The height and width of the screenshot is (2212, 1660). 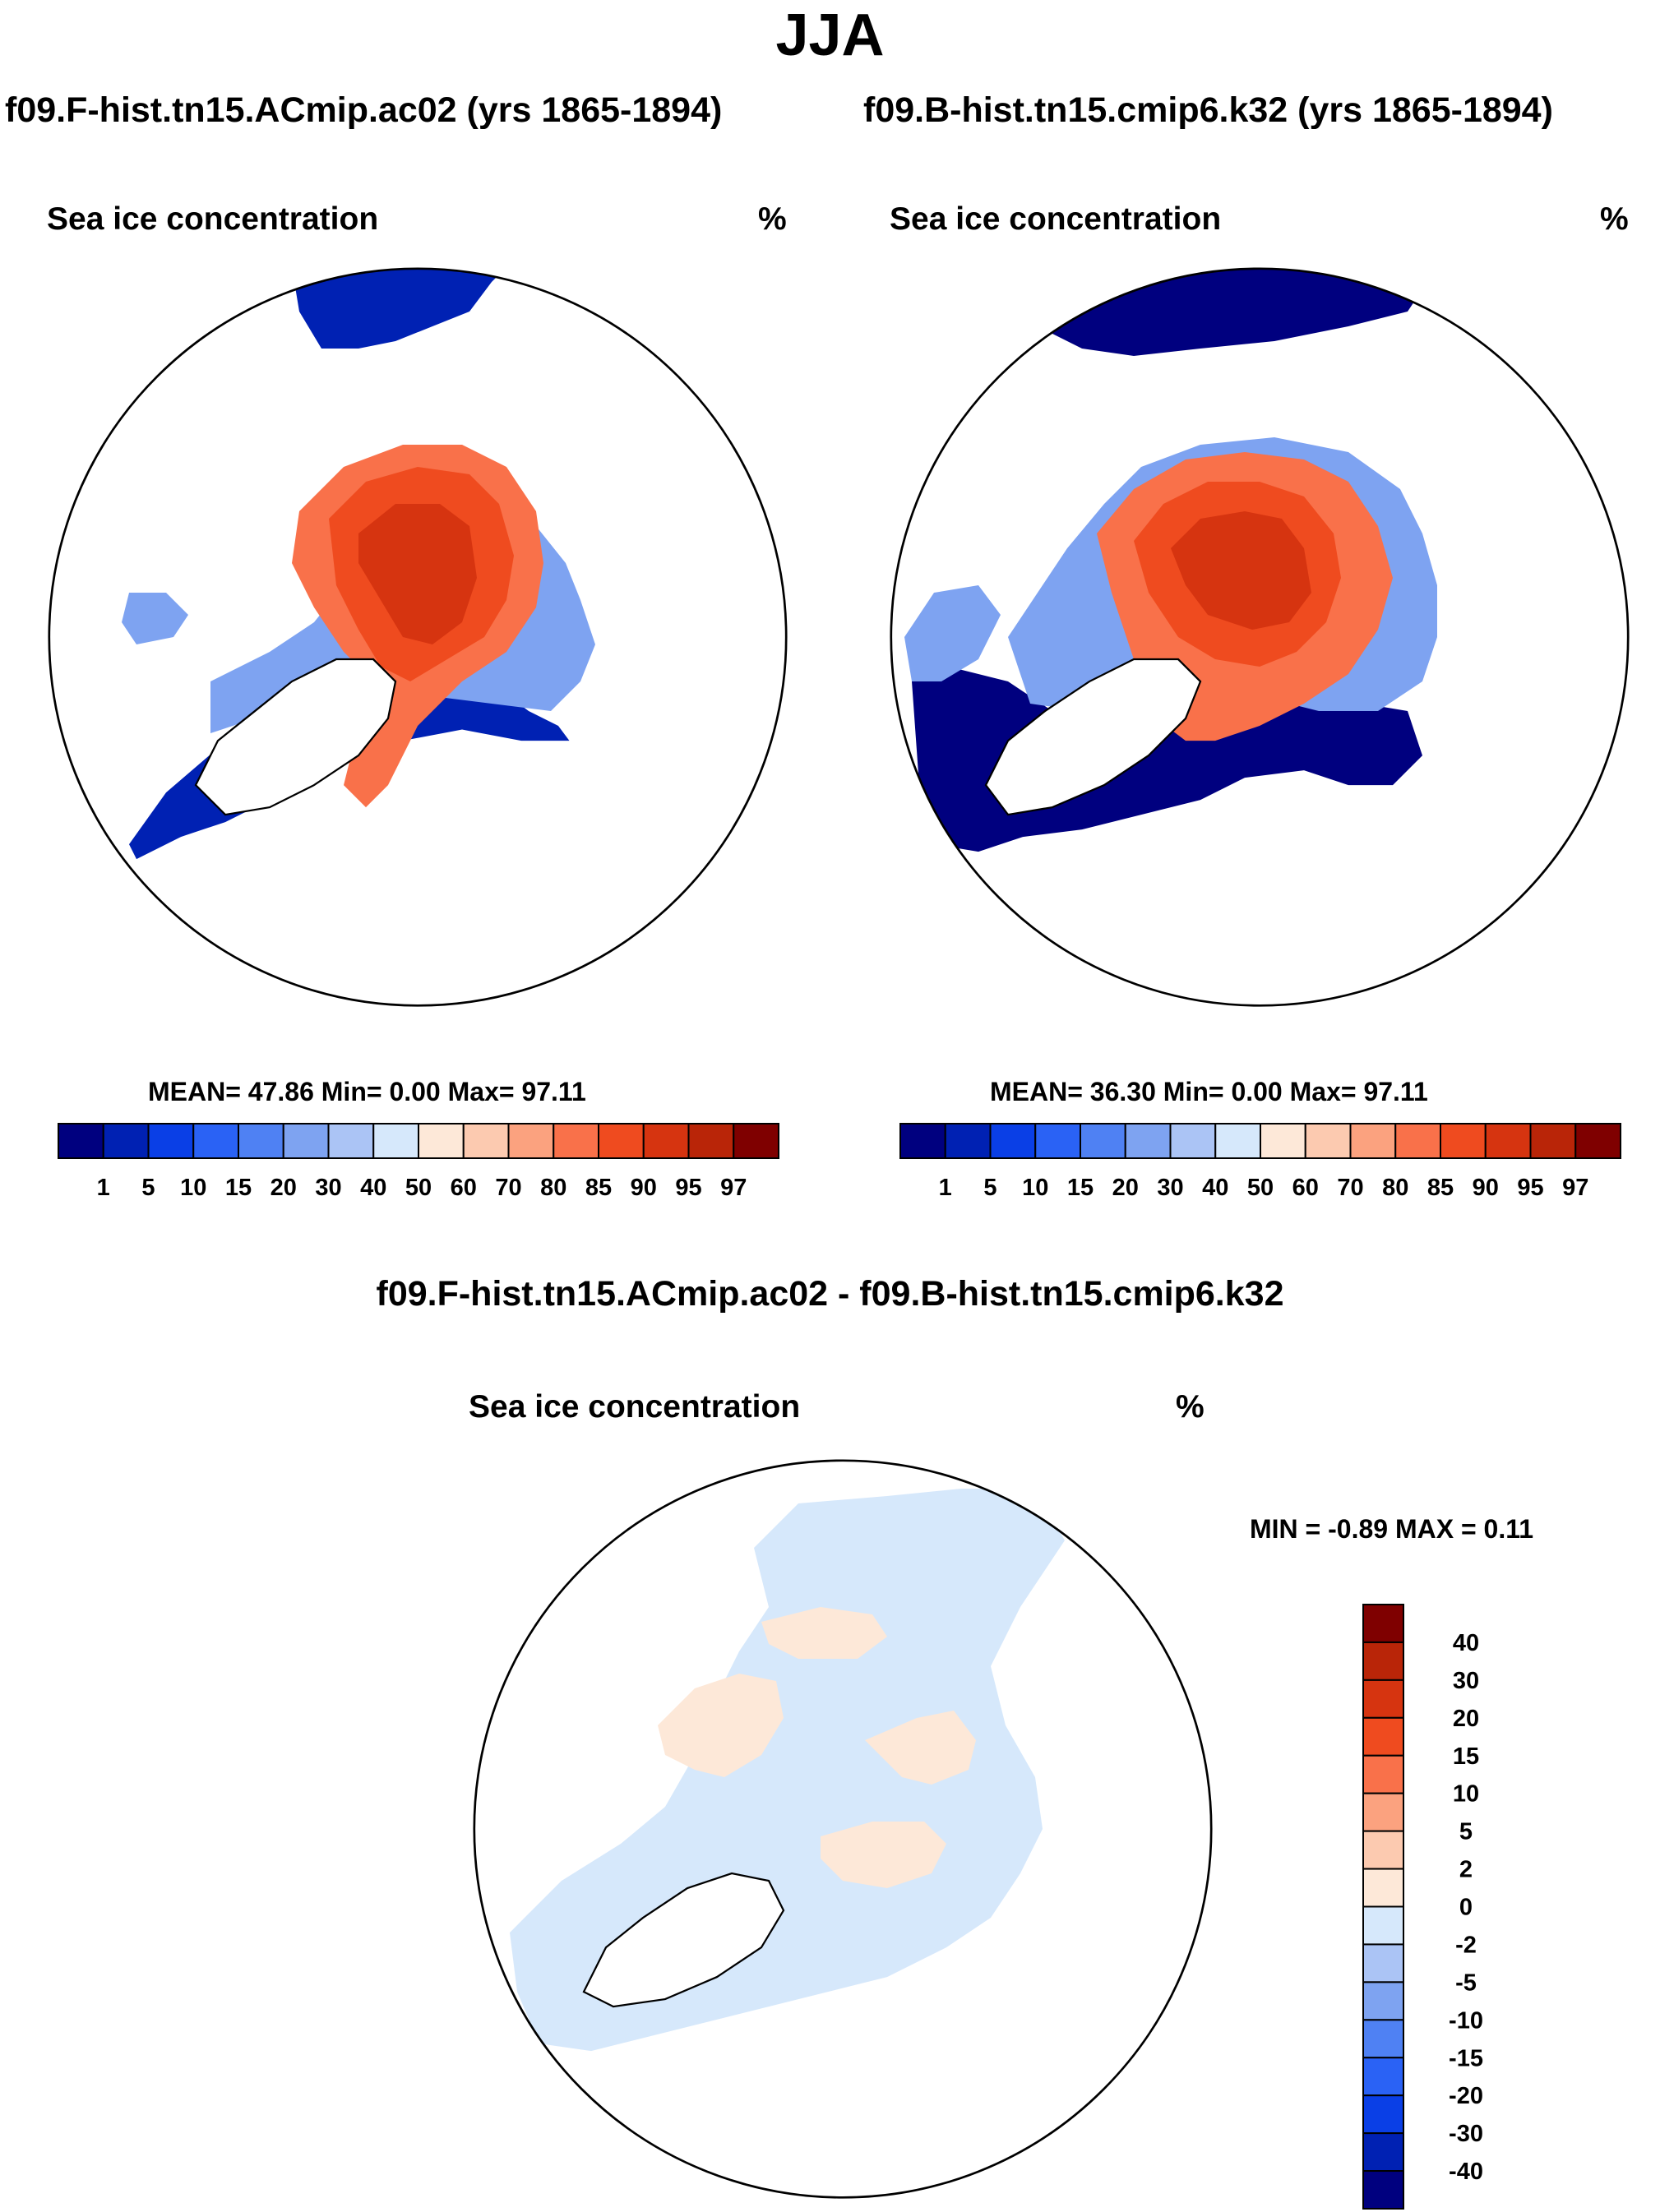 I want to click on panel3-positive-diff-bottom, so click(x=883, y=1855).